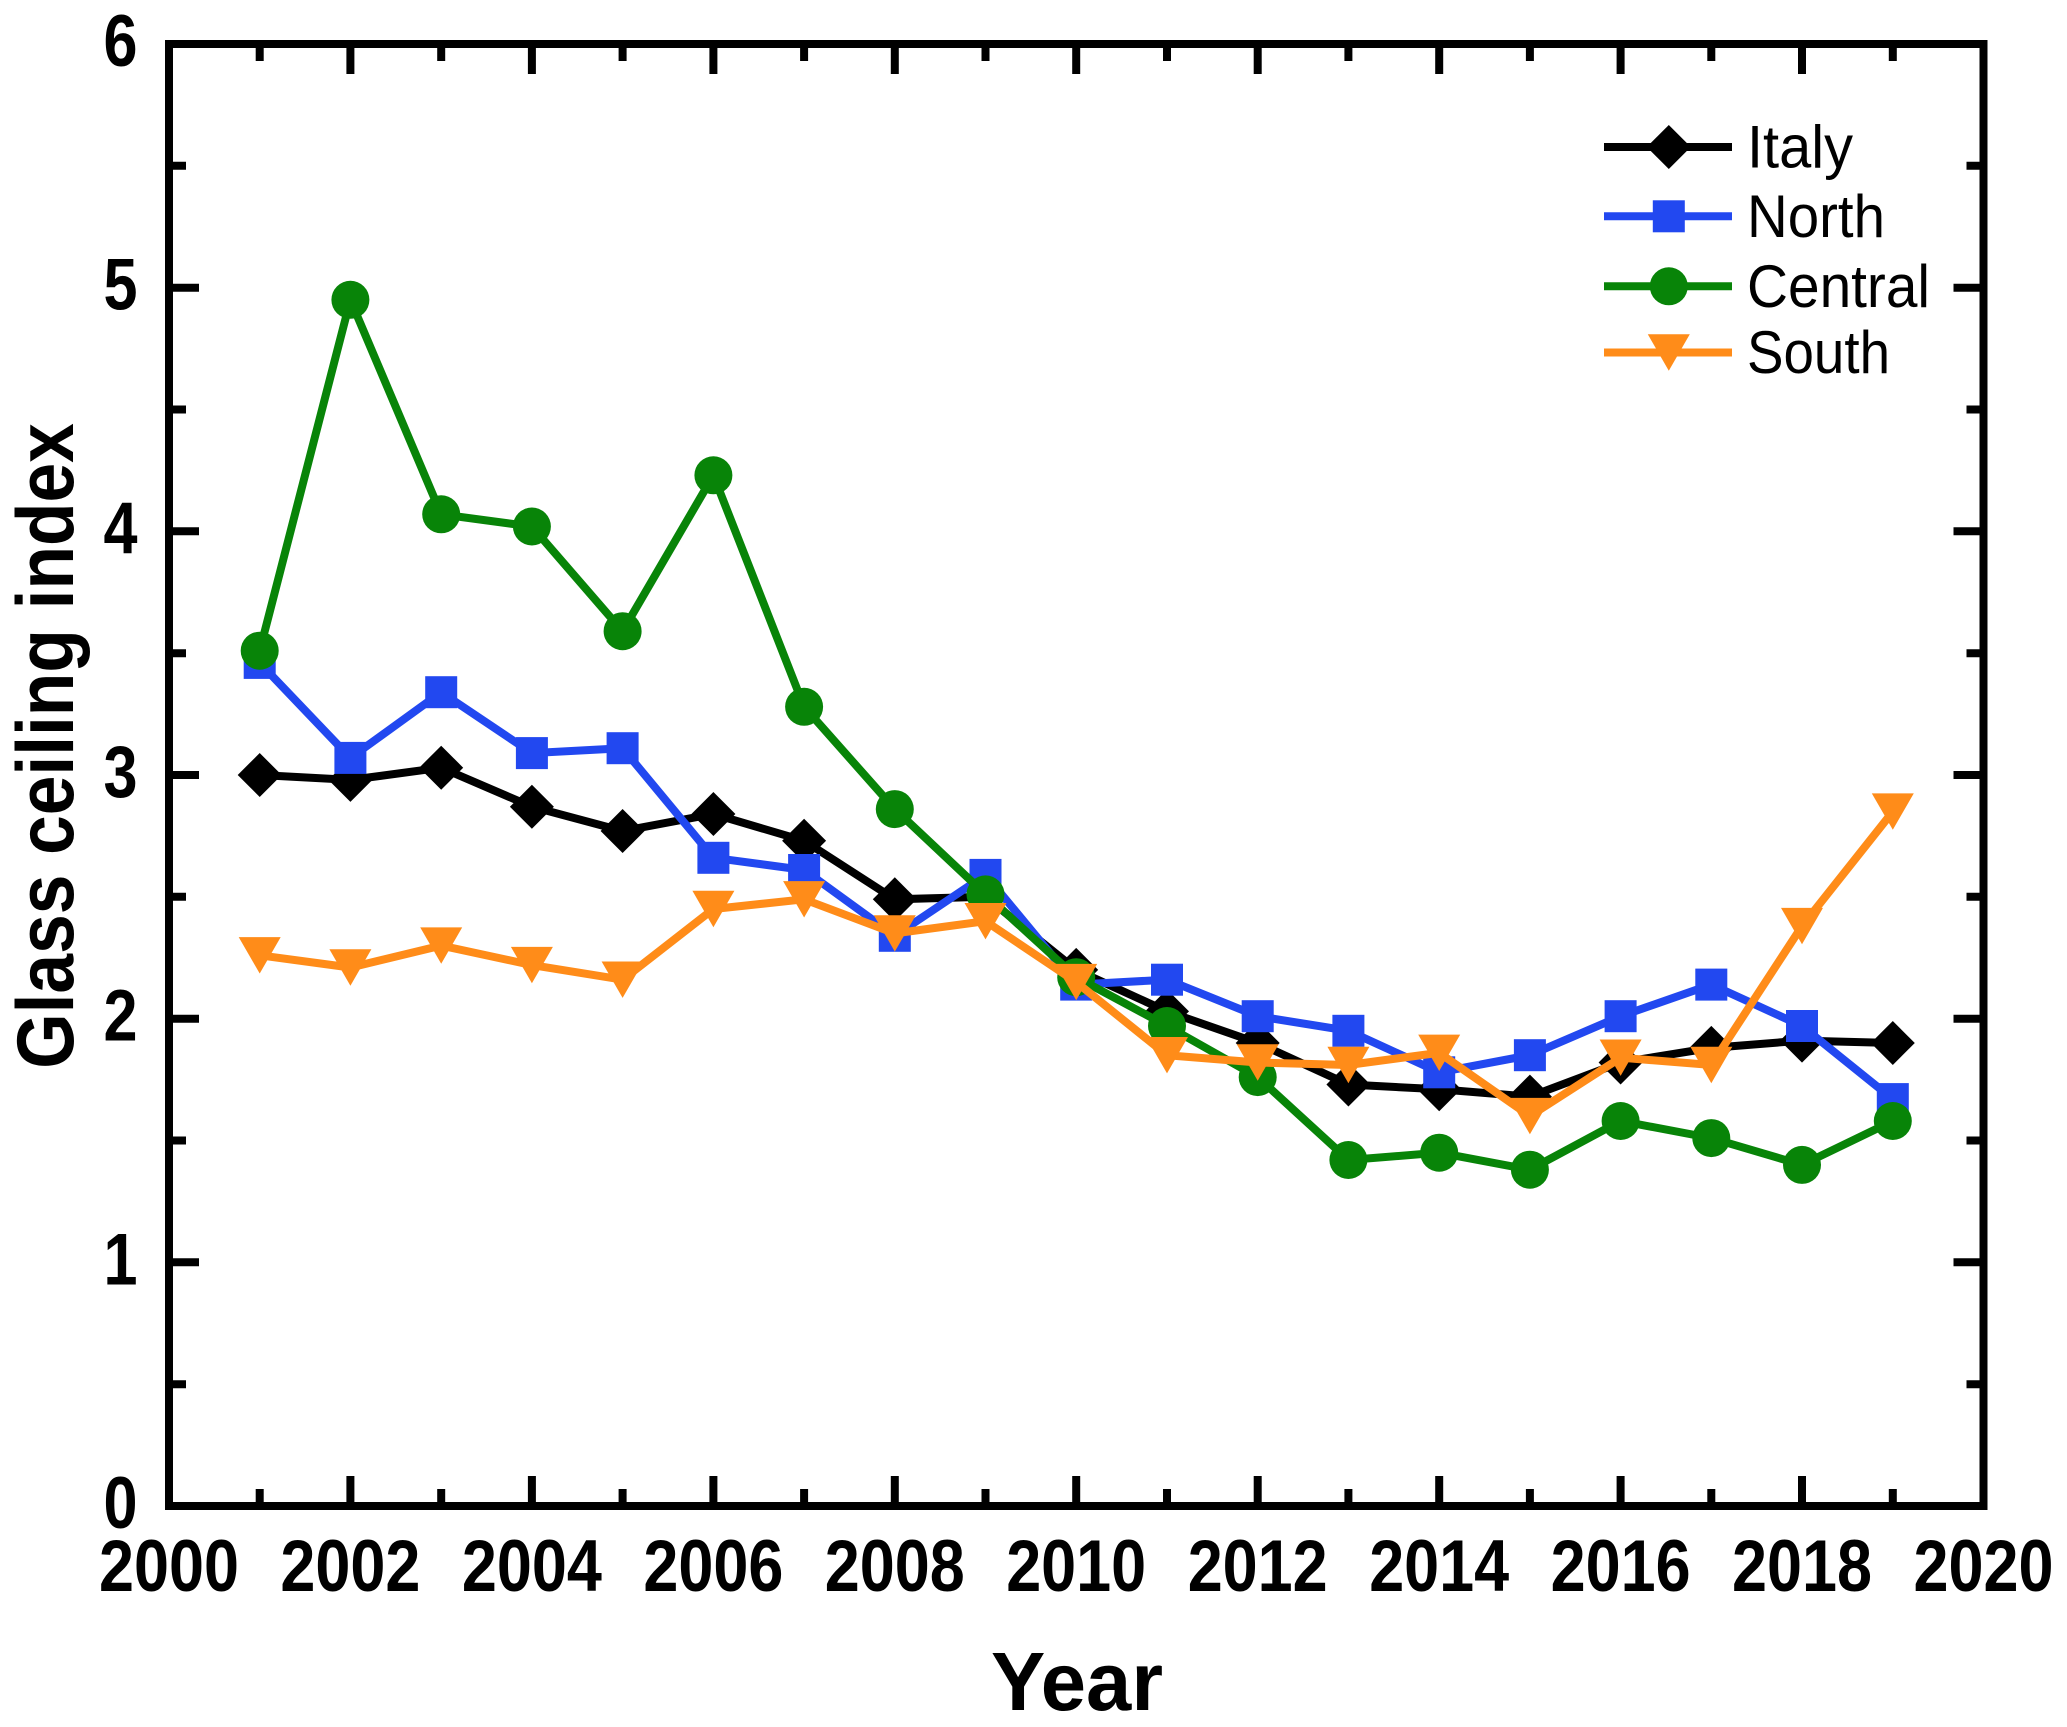 This screenshot has height=1727, width=2067. What do you see at coordinates (121, 1016) in the screenshot?
I see `svg-text: 2` at bounding box center [121, 1016].